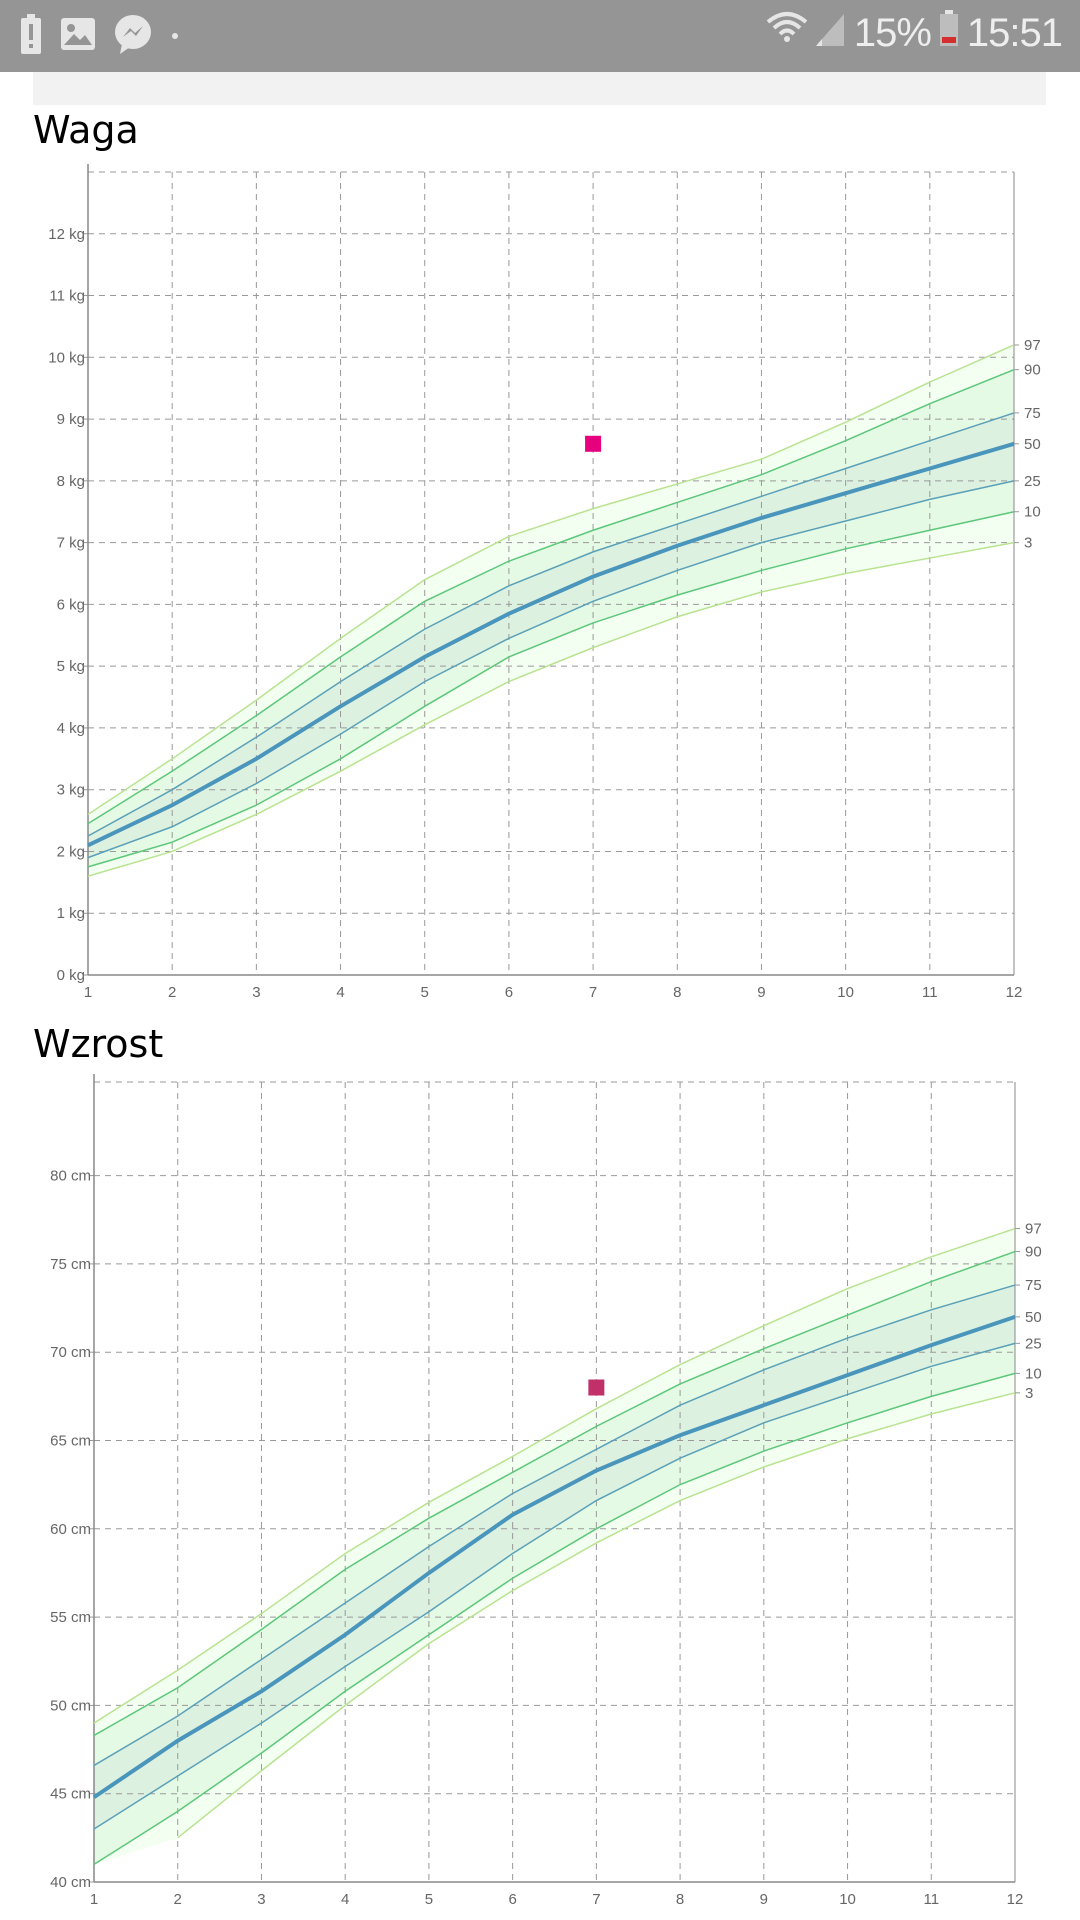  What do you see at coordinates (1014, 32) in the screenshot?
I see `clock: 15:51` at bounding box center [1014, 32].